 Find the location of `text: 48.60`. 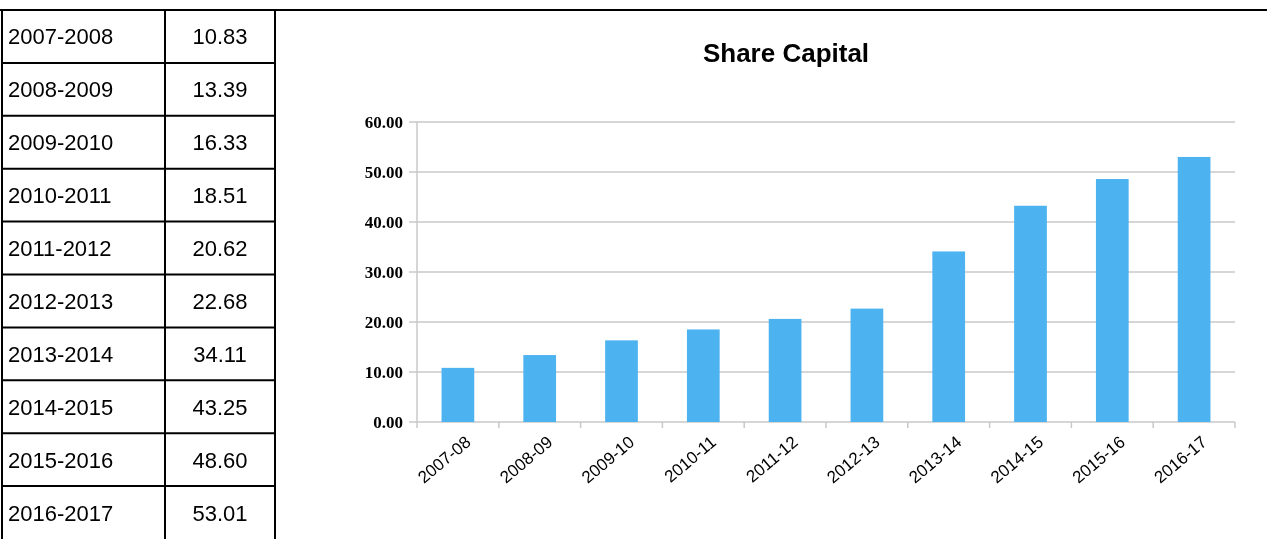

text: 48.60 is located at coordinates (220, 460).